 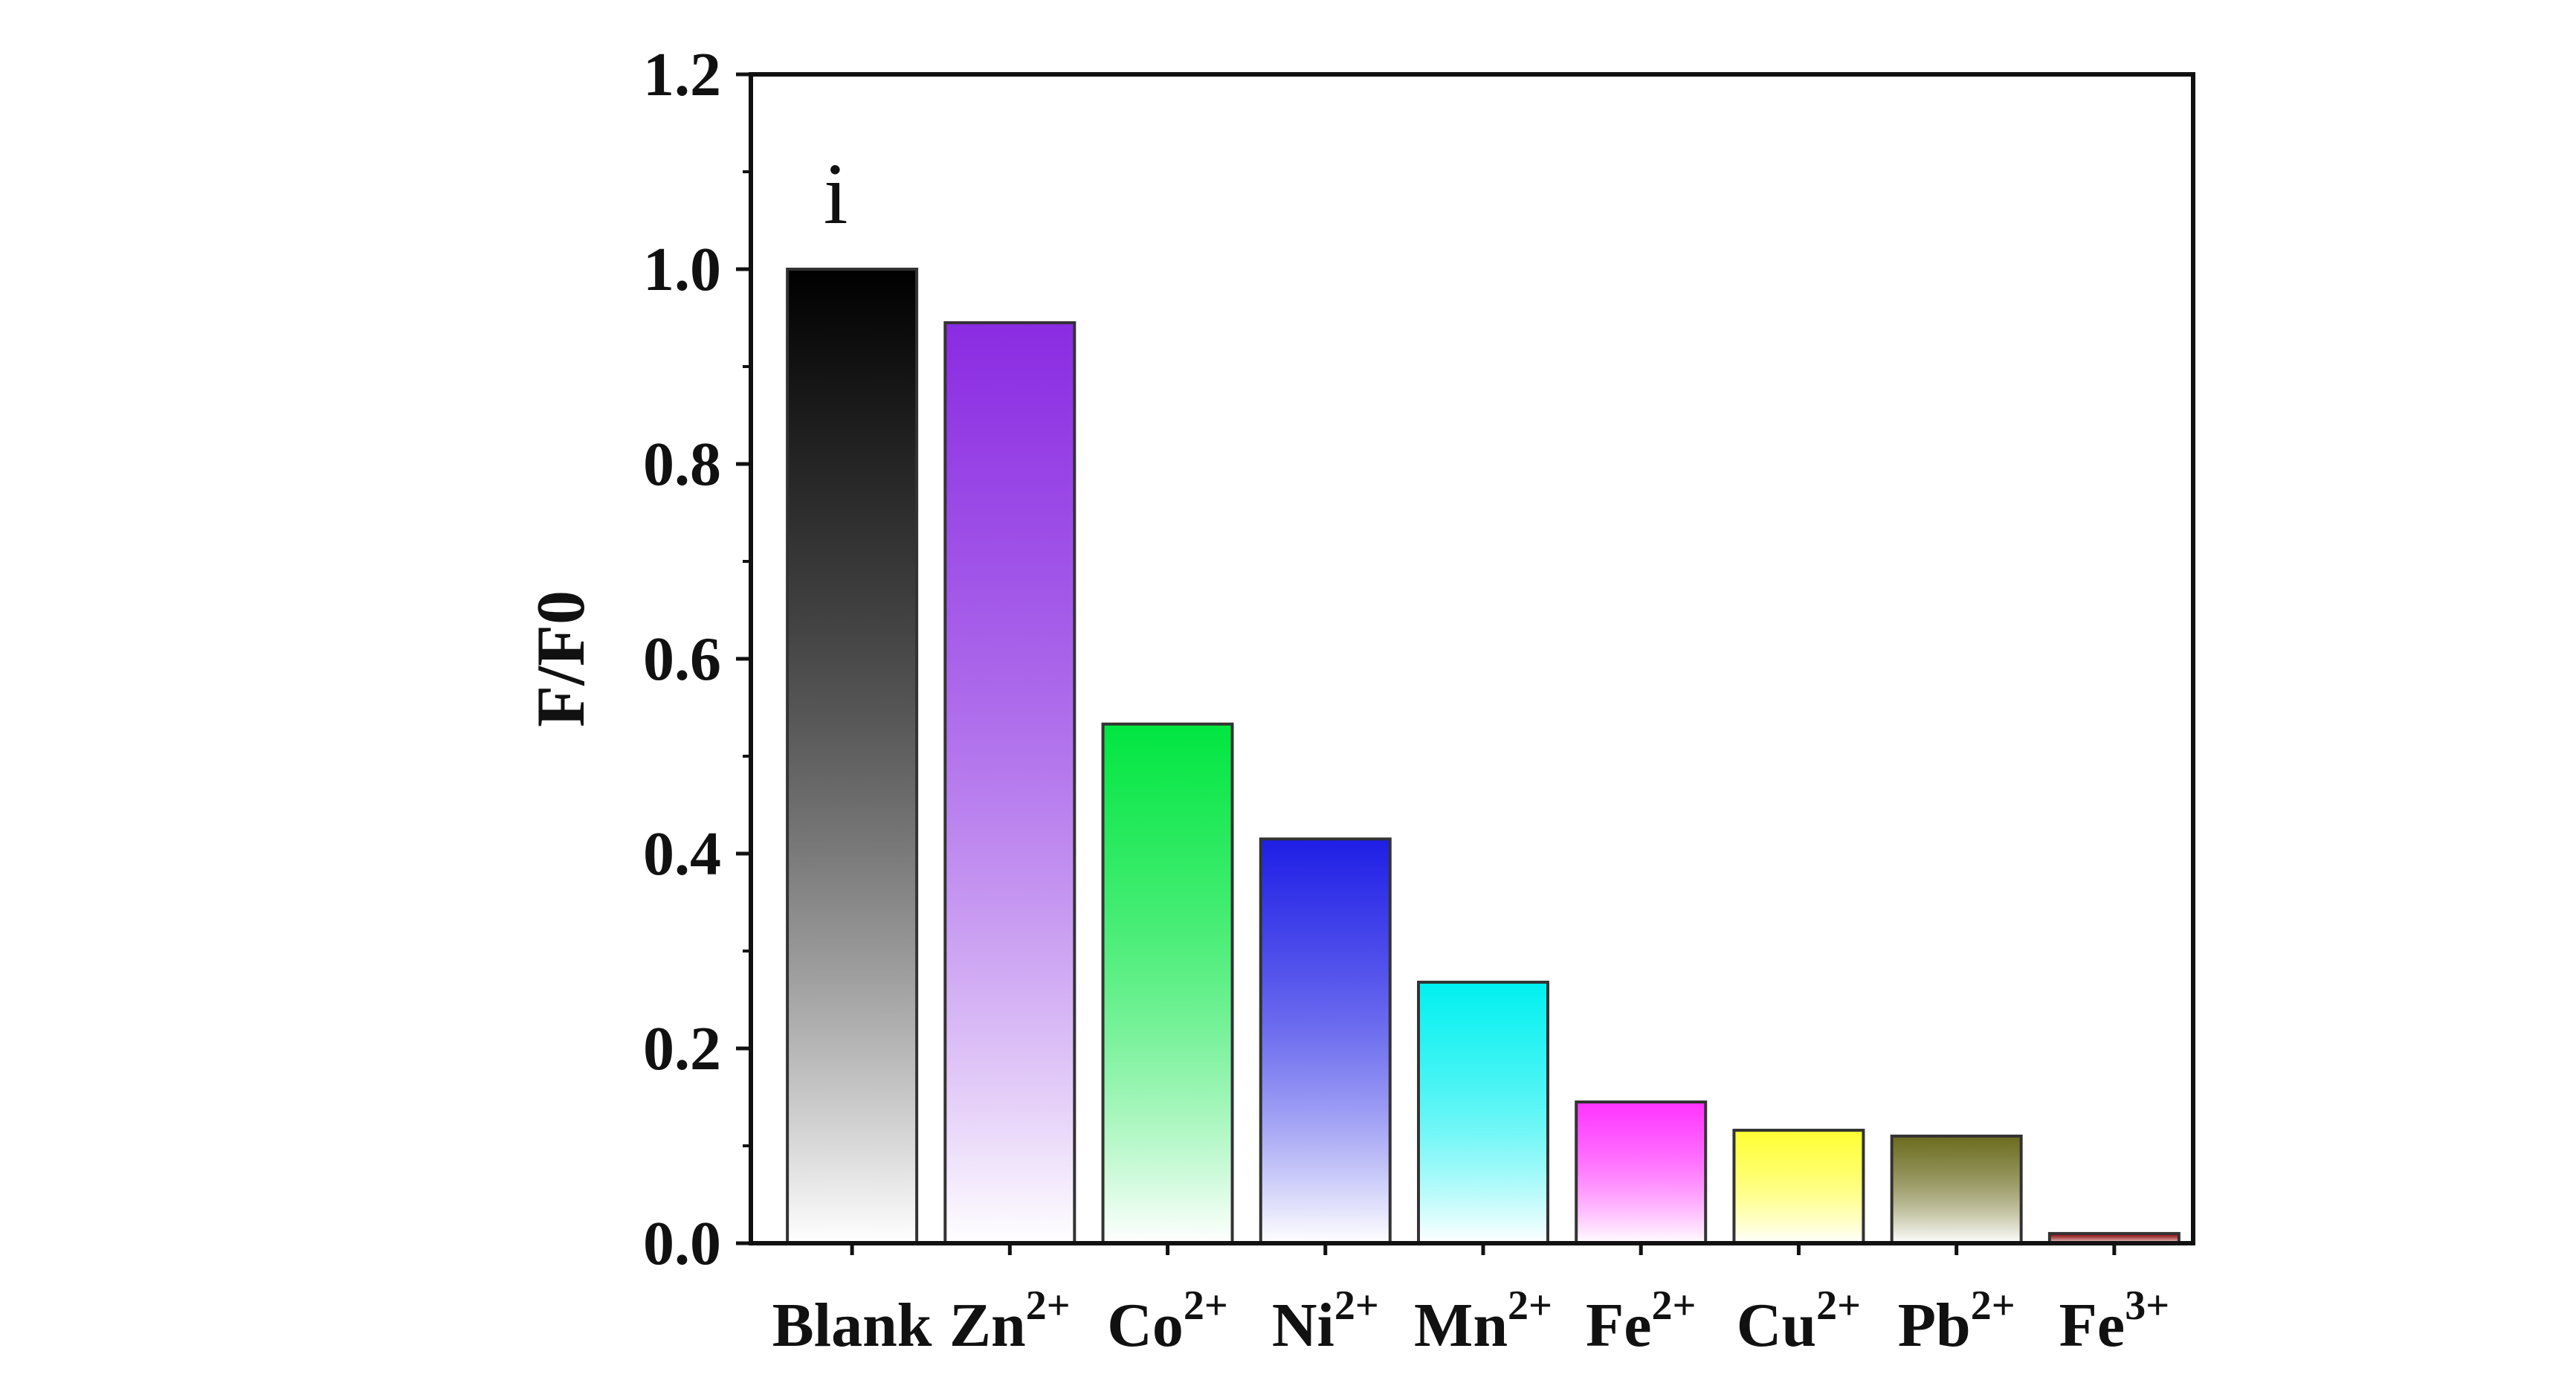 What do you see at coordinates (1325, 1321) in the screenshot?
I see `x-tick-label: Ni2+` at bounding box center [1325, 1321].